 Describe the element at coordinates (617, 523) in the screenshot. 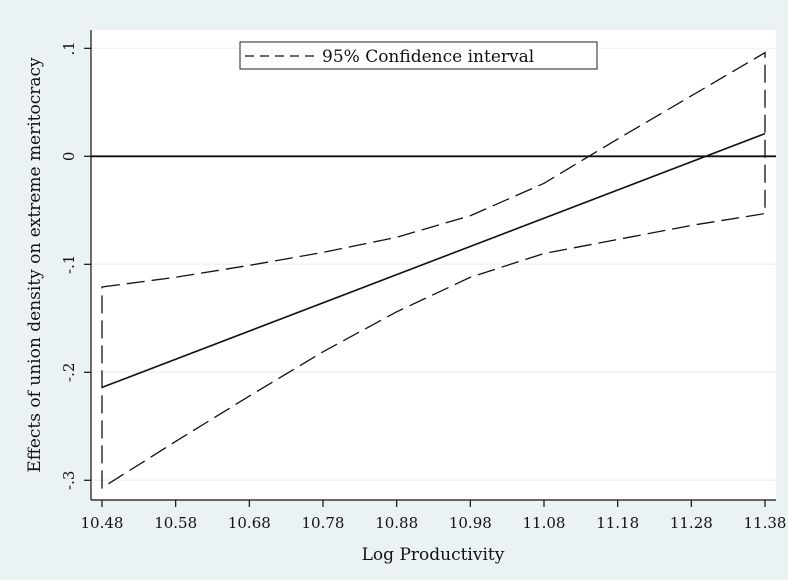

I see `x-tick-label-7: 11.18` at that location.